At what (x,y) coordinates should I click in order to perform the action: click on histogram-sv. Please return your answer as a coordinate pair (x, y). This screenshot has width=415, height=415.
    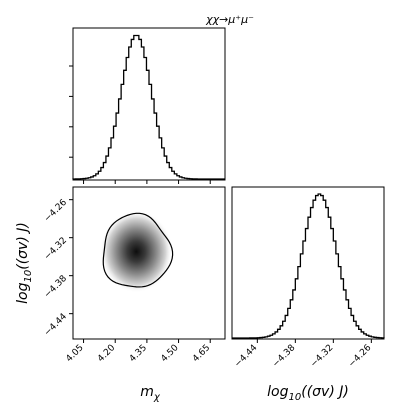
    Looking at the image, I should click on (308, 266).